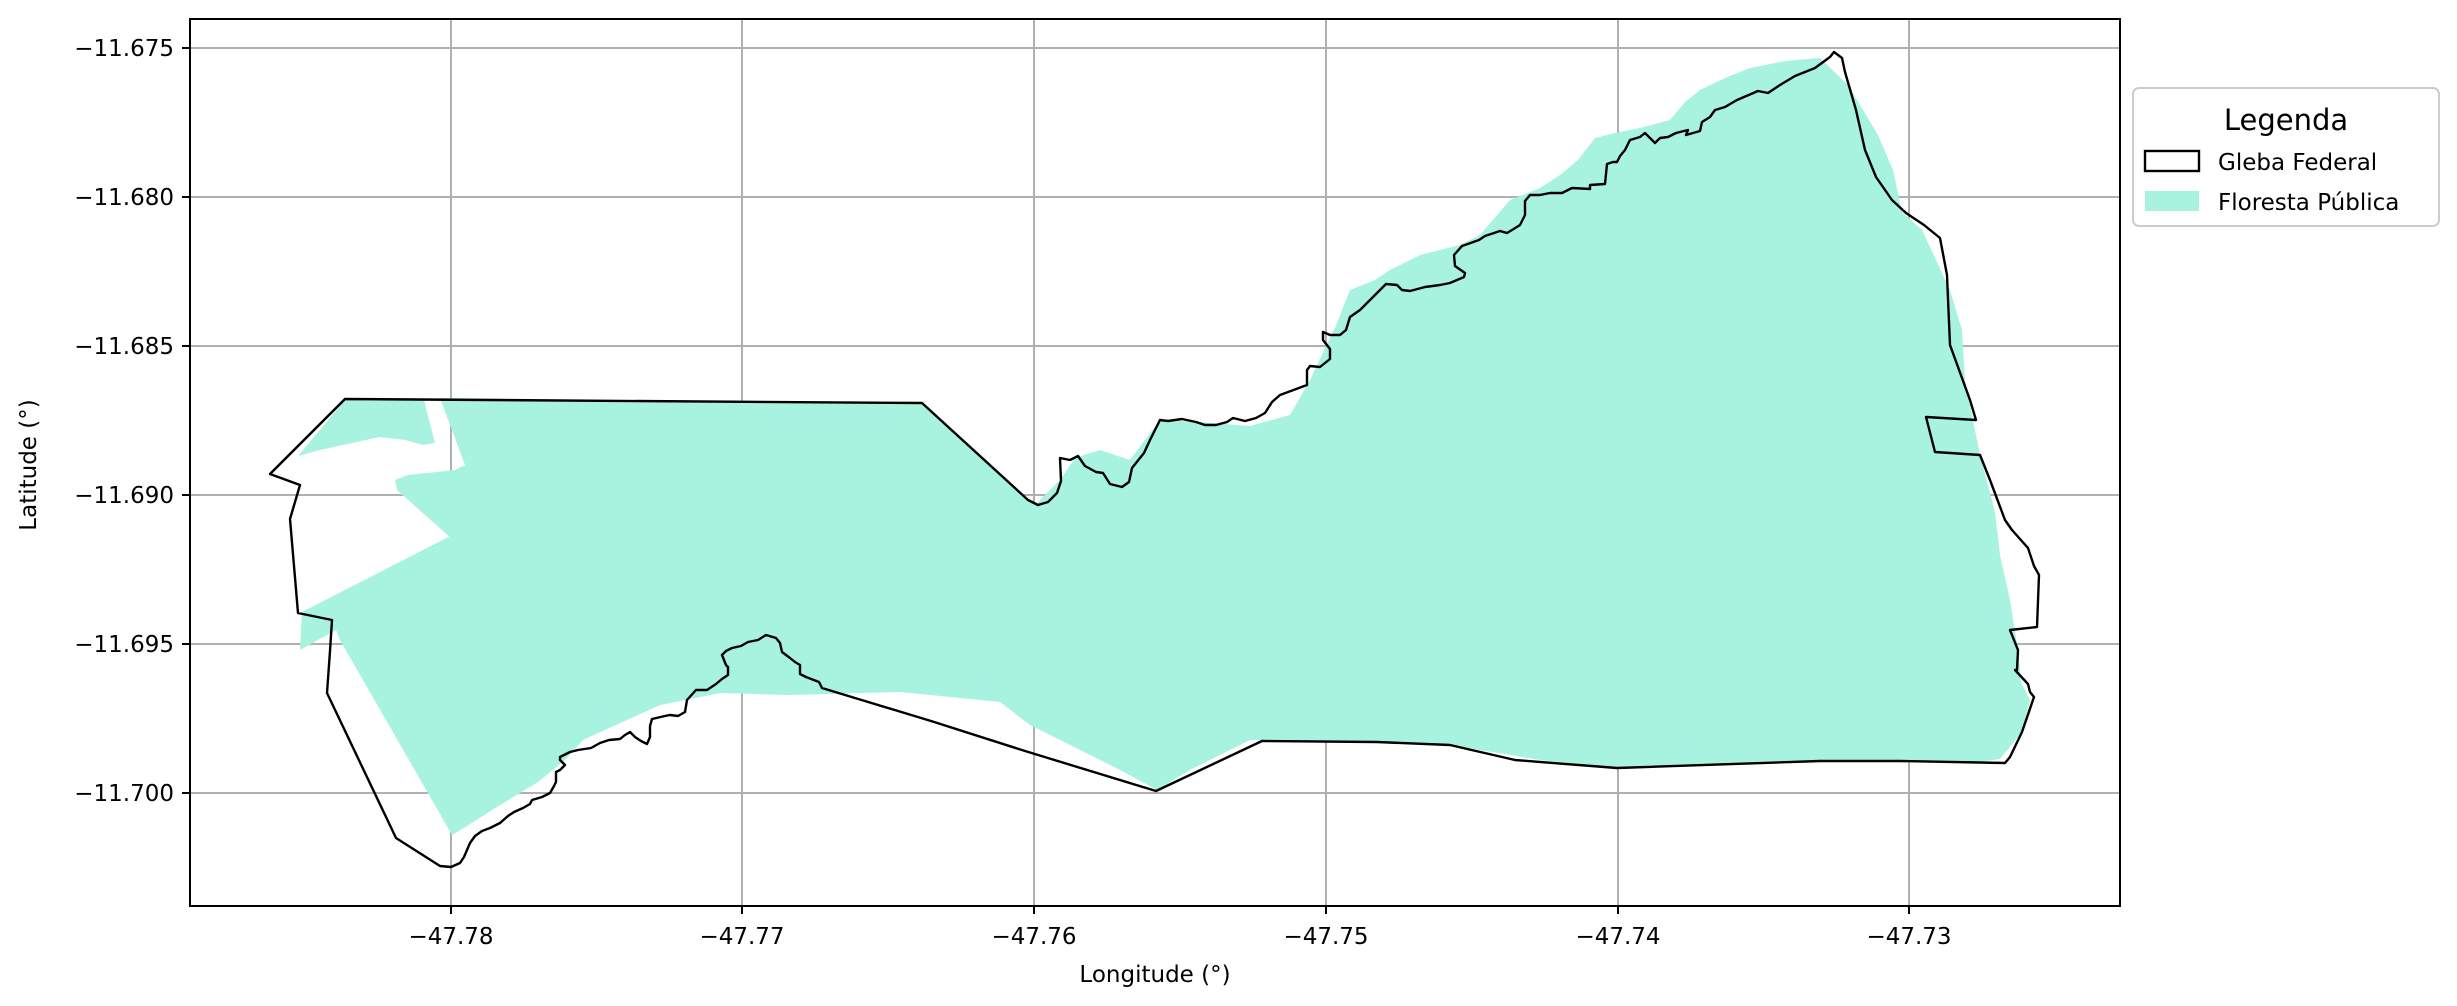 The width and height of the screenshot is (2457, 1006). I want to click on x-tick-label: −47.76, so click(1033, 937).